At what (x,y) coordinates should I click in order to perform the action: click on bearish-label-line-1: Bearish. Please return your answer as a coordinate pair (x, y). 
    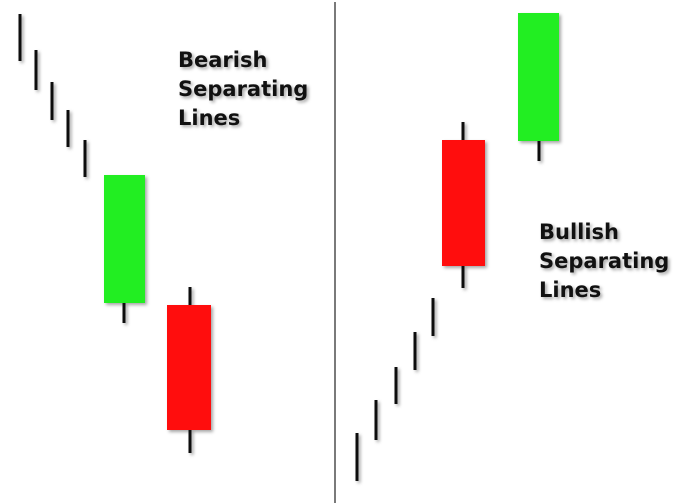
    Looking at the image, I should click on (223, 60).